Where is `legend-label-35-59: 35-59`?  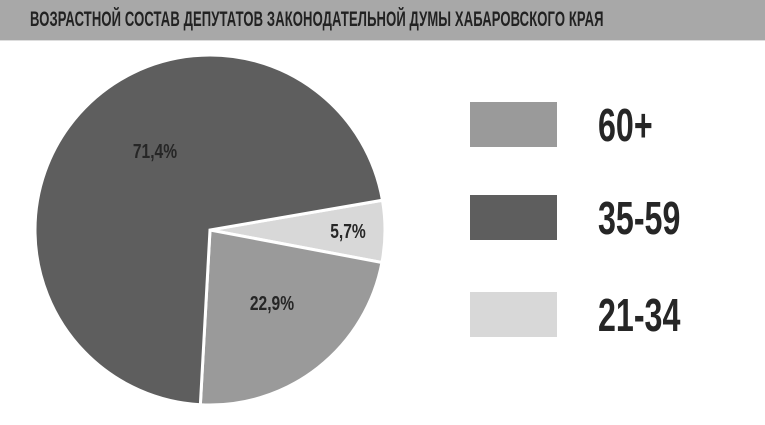 legend-label-35-59: 35-59 is located at coordinates (639, 218).